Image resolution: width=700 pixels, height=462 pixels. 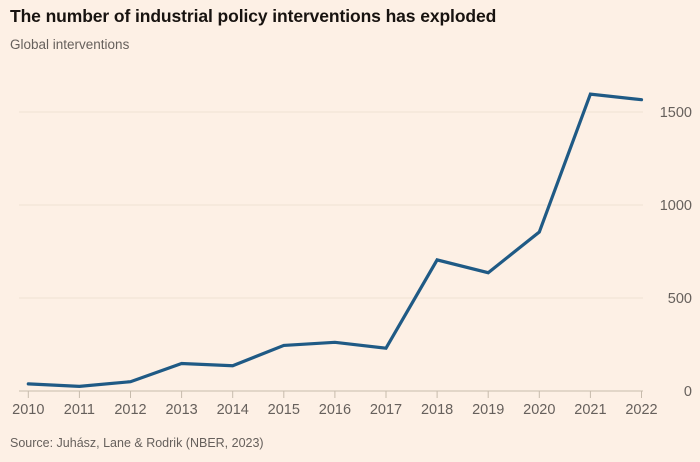 What do you see at coordinates (335, 410) in the screenshot?
I see `x-axis-label: 2016` at bounding box center [335, 410].